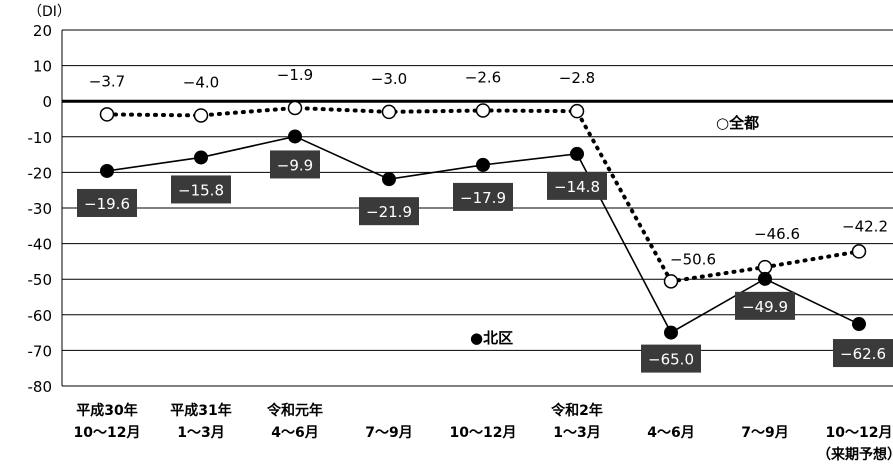  What do you see at coordinates (40, 387) in the screenshot?
I see `y-tick-label: -80` at bounding box center [40, 387].